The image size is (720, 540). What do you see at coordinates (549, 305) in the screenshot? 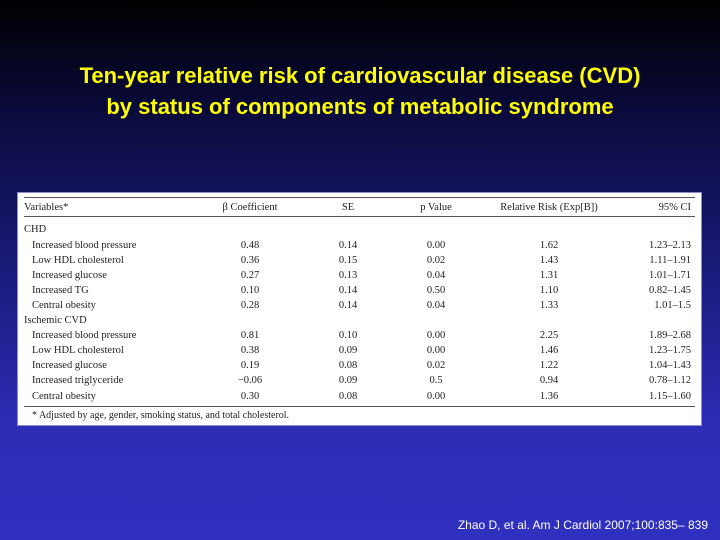
I see `cell-rr: 1.33` at bounding box center [549, 305].